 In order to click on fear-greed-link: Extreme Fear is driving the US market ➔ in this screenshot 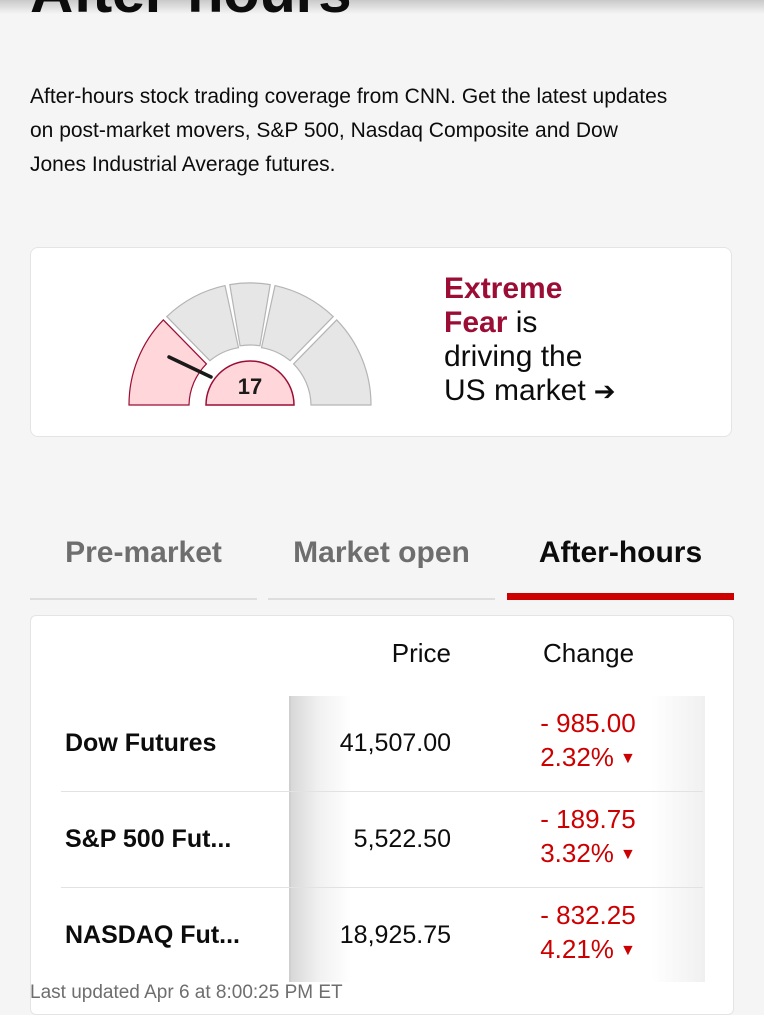, I will do `click(530, 339)`.